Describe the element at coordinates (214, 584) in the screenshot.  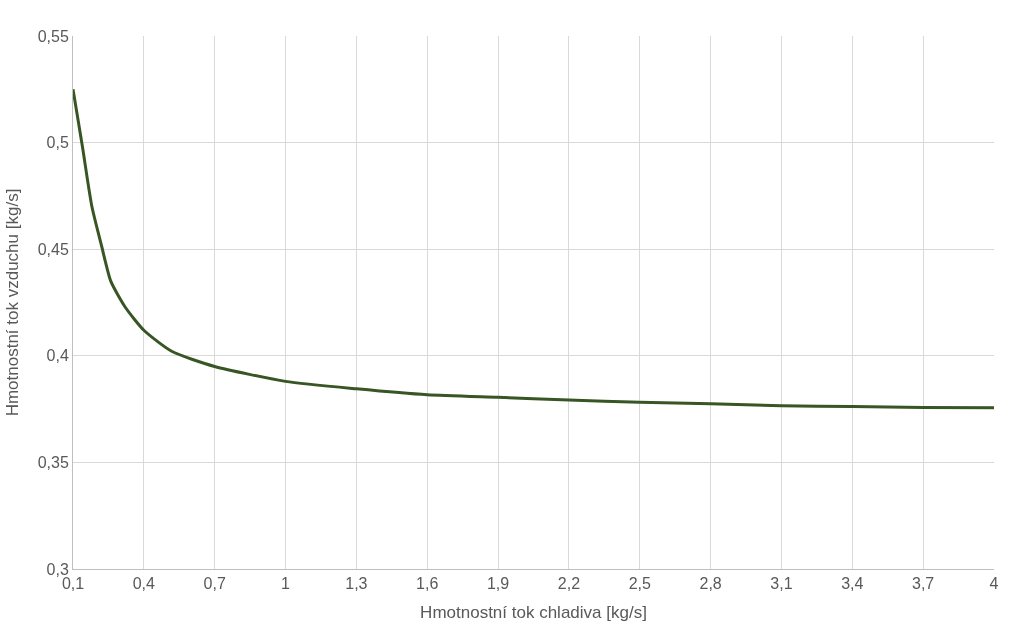
I see `x-tick-label: 0,7` at that location.